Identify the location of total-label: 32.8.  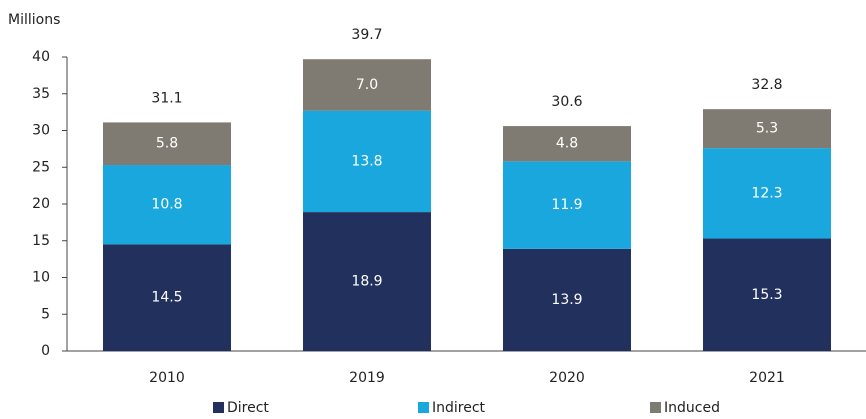
(766, 85).